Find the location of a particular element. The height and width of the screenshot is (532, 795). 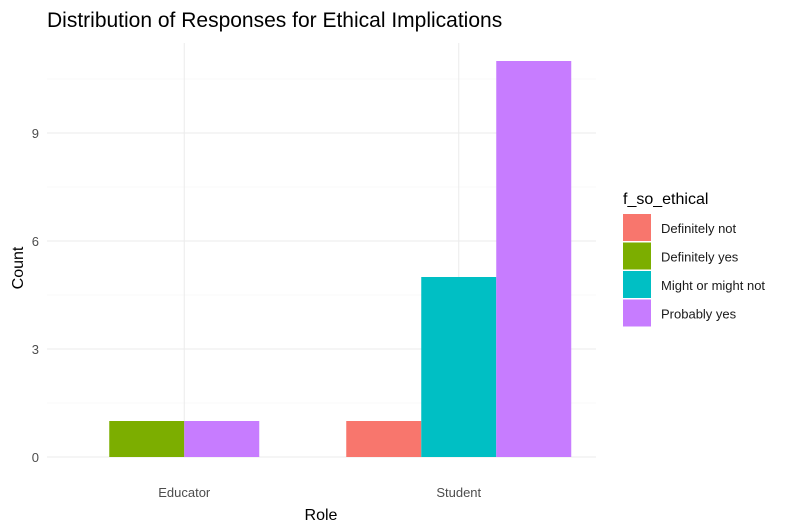

y-axis-ticks: 0 3 6 9 is located at coordinates (35, 295).